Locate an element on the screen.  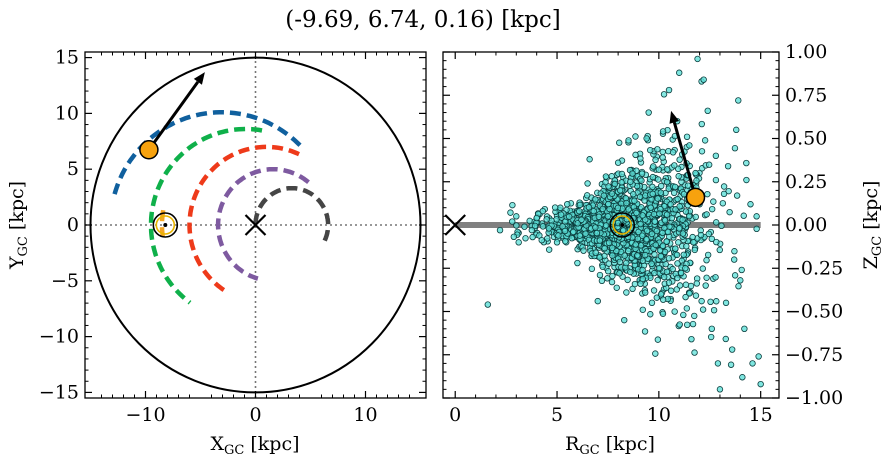
right-ytick-label: 0.50 is located at coordinates (806, 139).